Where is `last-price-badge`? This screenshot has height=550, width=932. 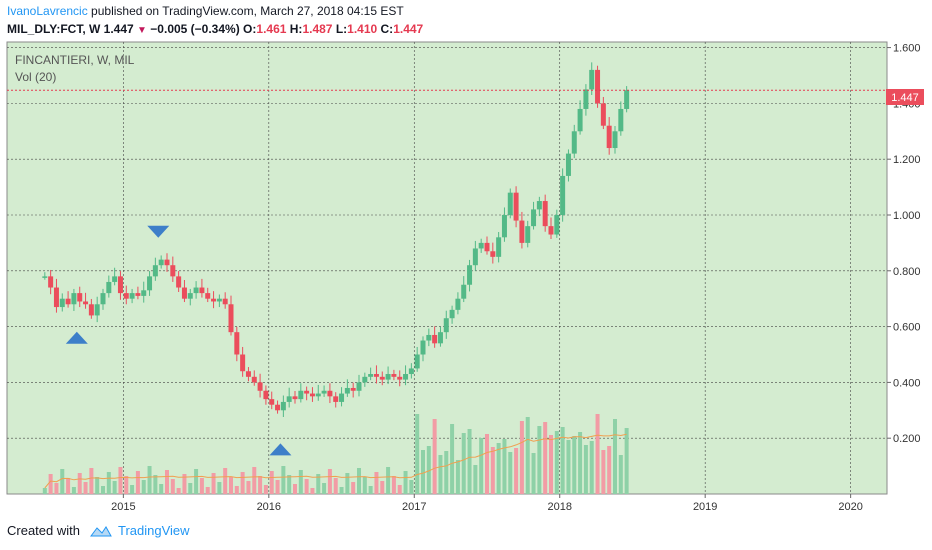
last-price-badge is located at coordinates (905, 97).